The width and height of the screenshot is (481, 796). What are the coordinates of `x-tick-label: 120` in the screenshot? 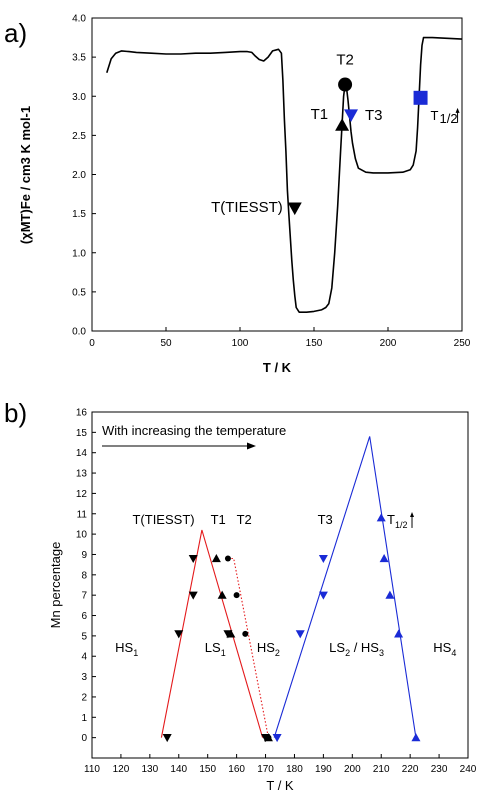 It's located at (121, 769).